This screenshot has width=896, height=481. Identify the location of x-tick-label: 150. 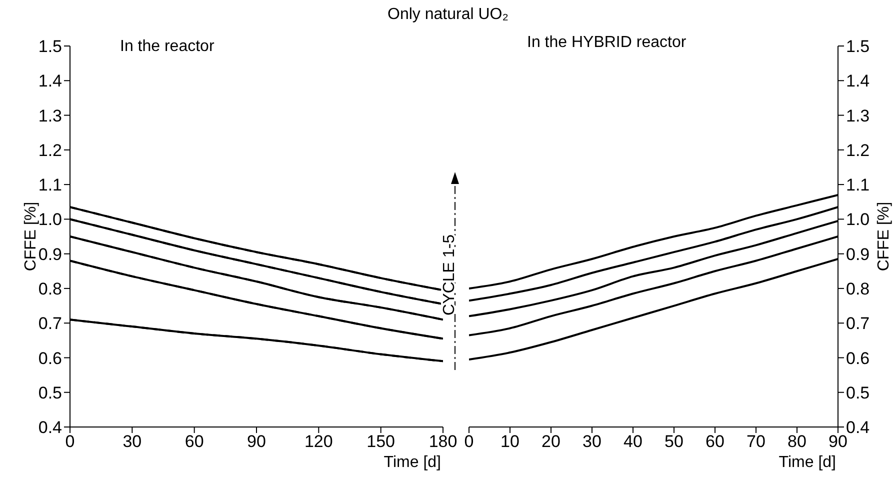
(381, 442).